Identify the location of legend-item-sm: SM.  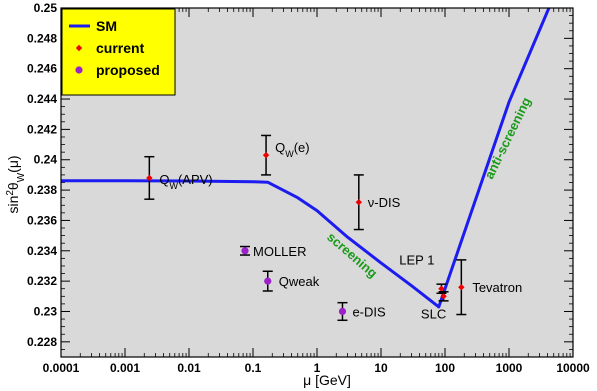
(93, 26).